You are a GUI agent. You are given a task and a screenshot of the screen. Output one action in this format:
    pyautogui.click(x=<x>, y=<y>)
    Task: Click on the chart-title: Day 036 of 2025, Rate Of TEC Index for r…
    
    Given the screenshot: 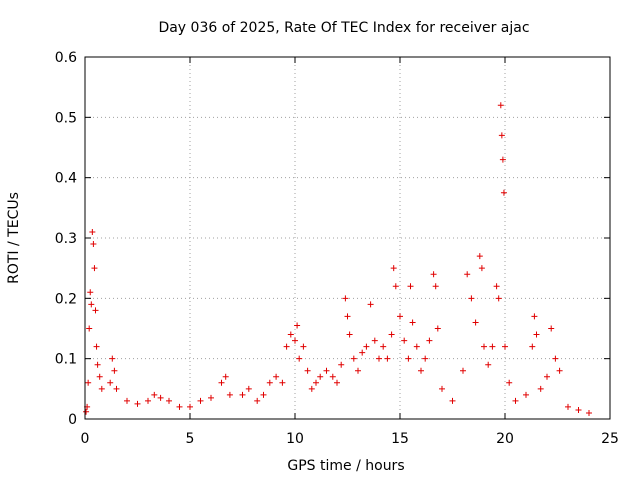 What is the action you would take?
    pyautogui.click(x=343, y=28)
    